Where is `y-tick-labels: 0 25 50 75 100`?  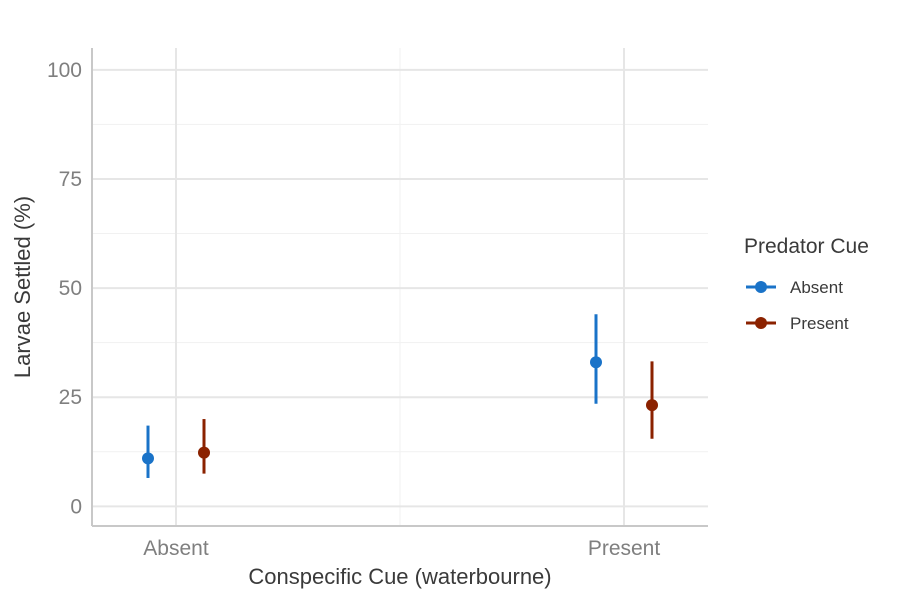 y-tick-labels: 0 25 50 75 100 is located at coordinates (64, 289).